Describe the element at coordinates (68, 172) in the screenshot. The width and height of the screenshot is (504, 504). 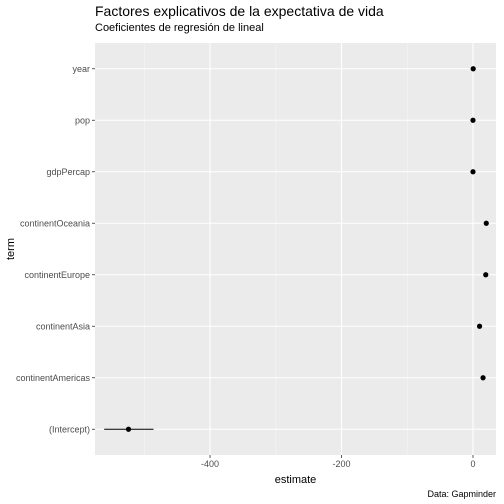
I see `y-tick-label: gdpPercap` at that location.